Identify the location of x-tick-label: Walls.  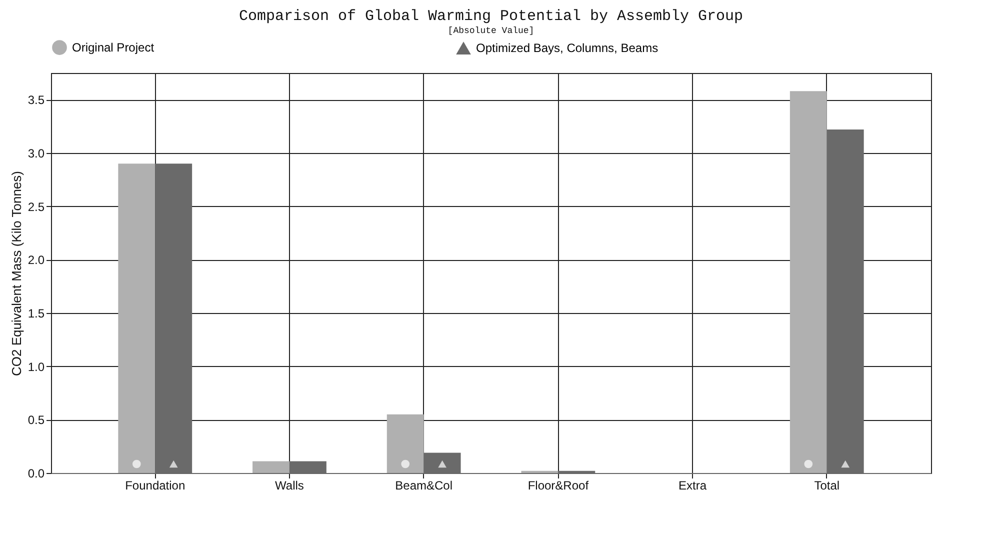
(289, 485).